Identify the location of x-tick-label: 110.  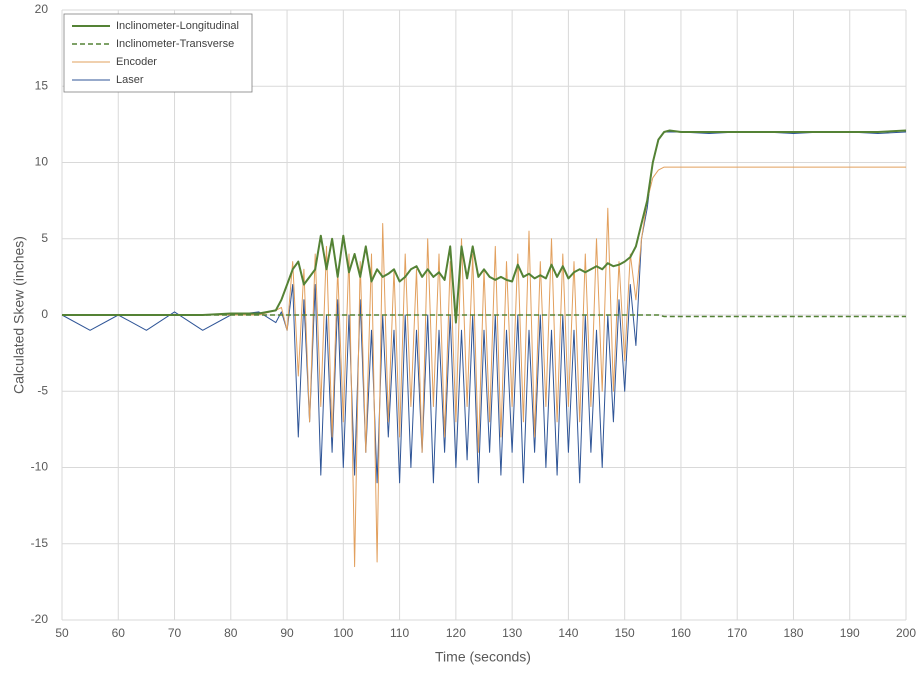
(399, 633).